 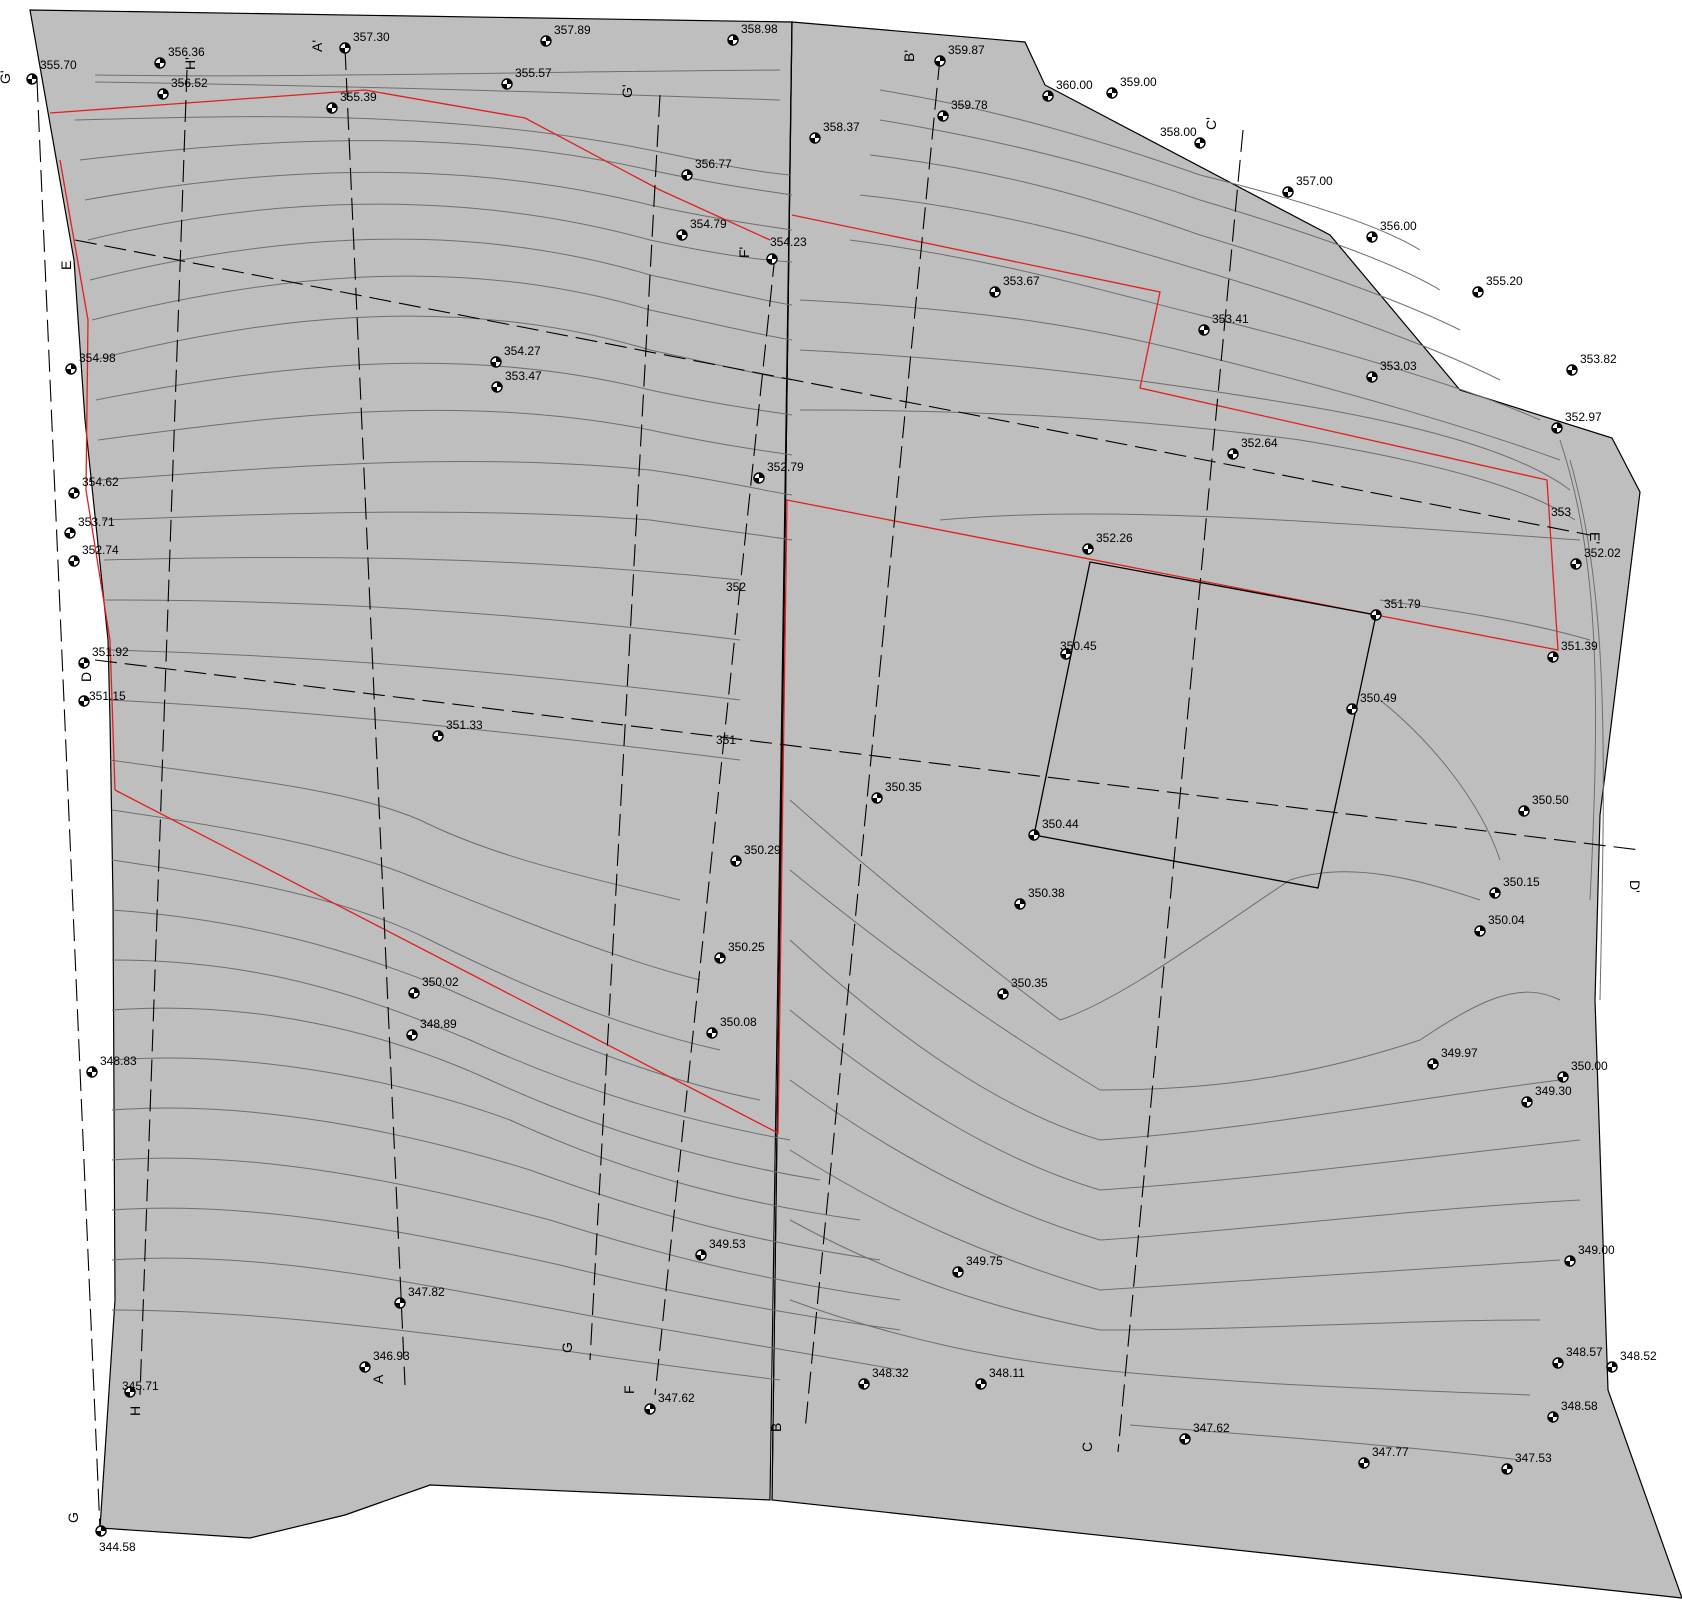 I want to click on elevation-label: 347.62, so click(x=1211, y=1428).